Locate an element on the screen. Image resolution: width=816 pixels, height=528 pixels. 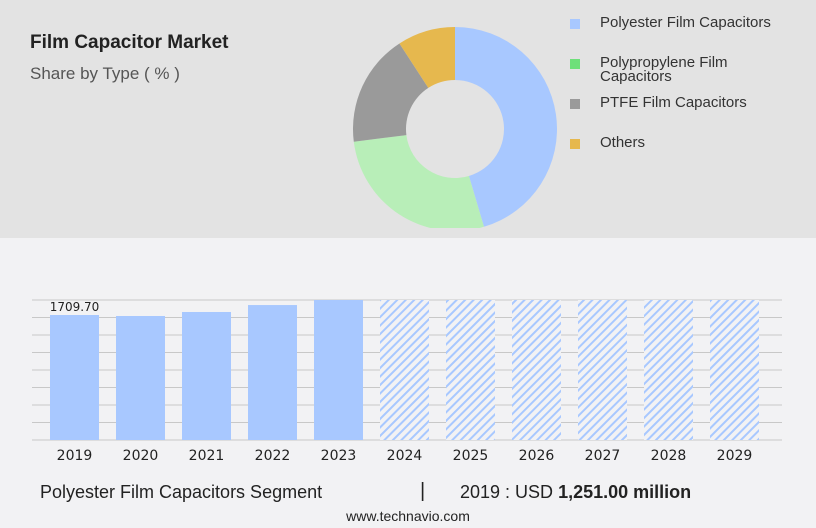
data-label: 1709.70 is located at coordinates (75, 307).